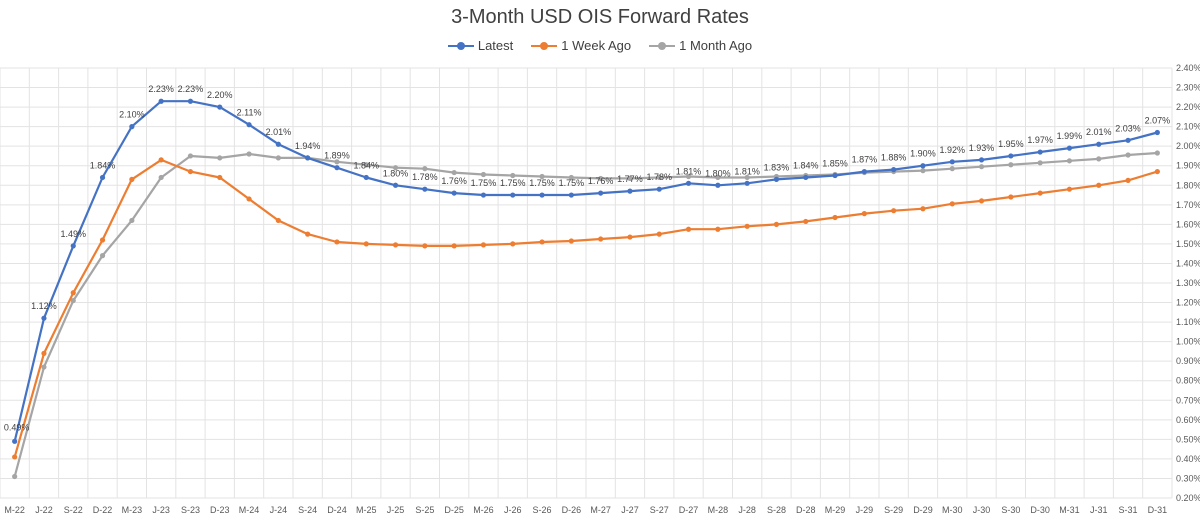  Describe the element at coordinates (366, 510) in the screenshot. I see `x-tick-label: M-25` at that location.